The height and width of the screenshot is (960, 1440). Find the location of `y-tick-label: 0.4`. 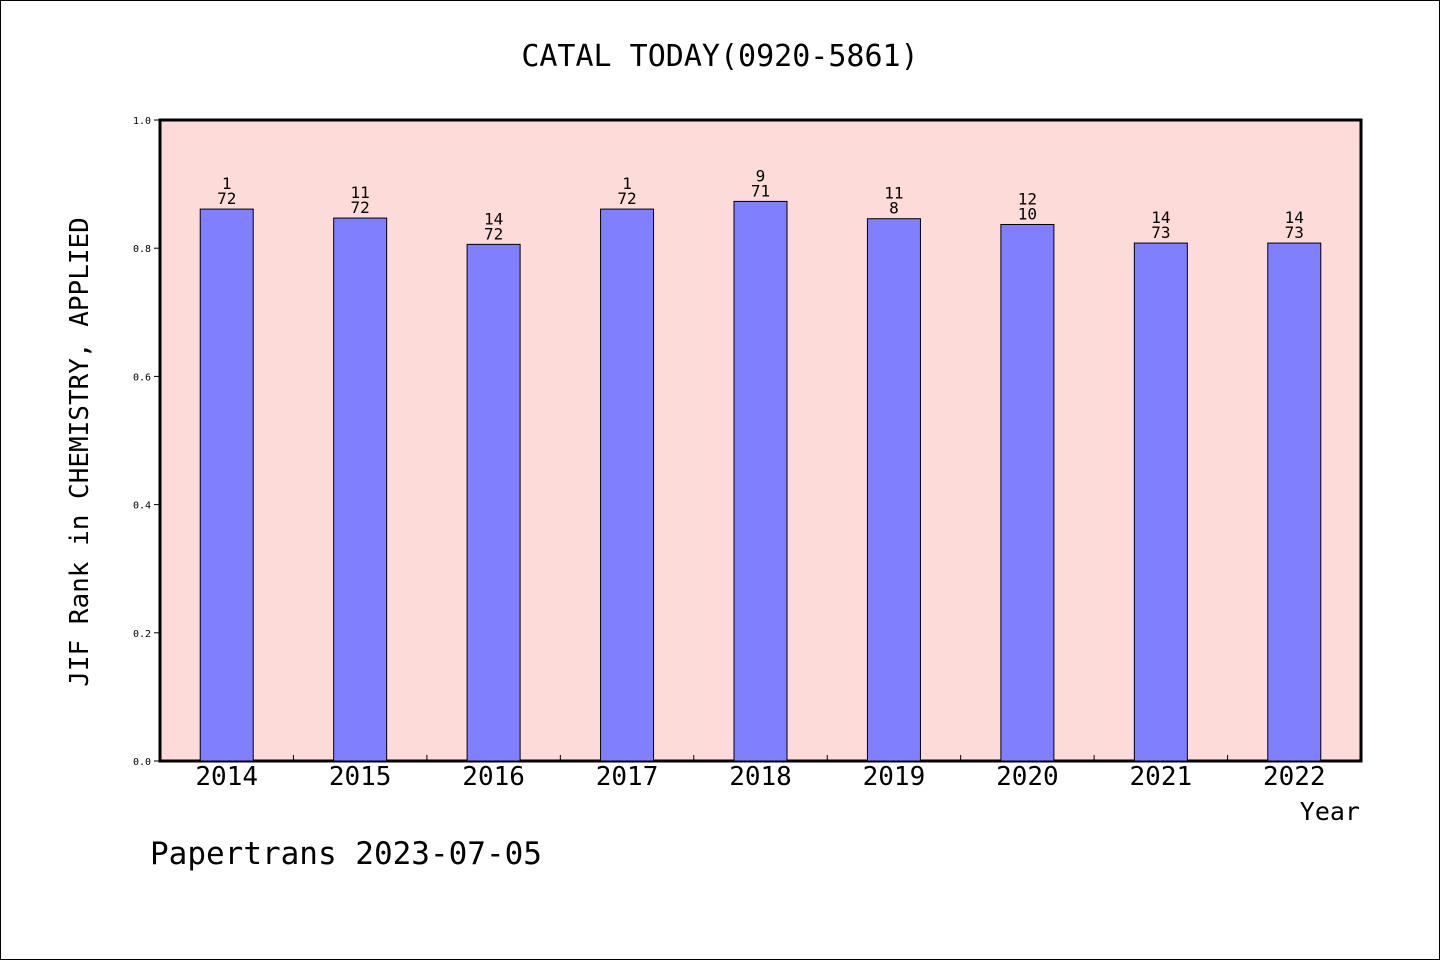

y-tick-label: 0.4 is located at coordinates (142, 506).